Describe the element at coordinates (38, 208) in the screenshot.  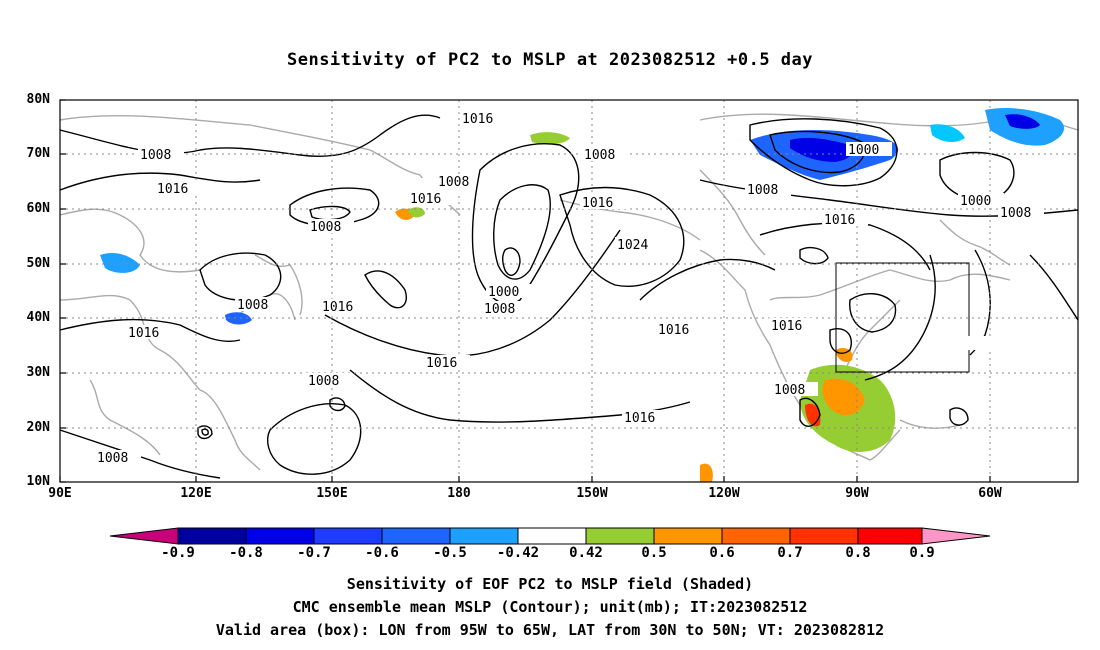
I see `lat-label: 60N` at that location.